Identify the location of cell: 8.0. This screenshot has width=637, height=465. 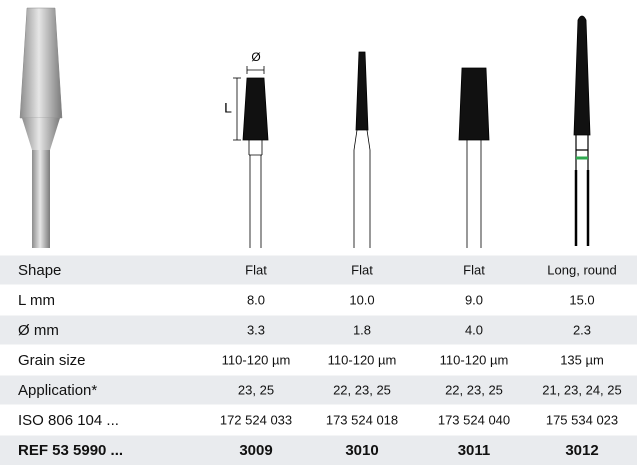
(256, 299).